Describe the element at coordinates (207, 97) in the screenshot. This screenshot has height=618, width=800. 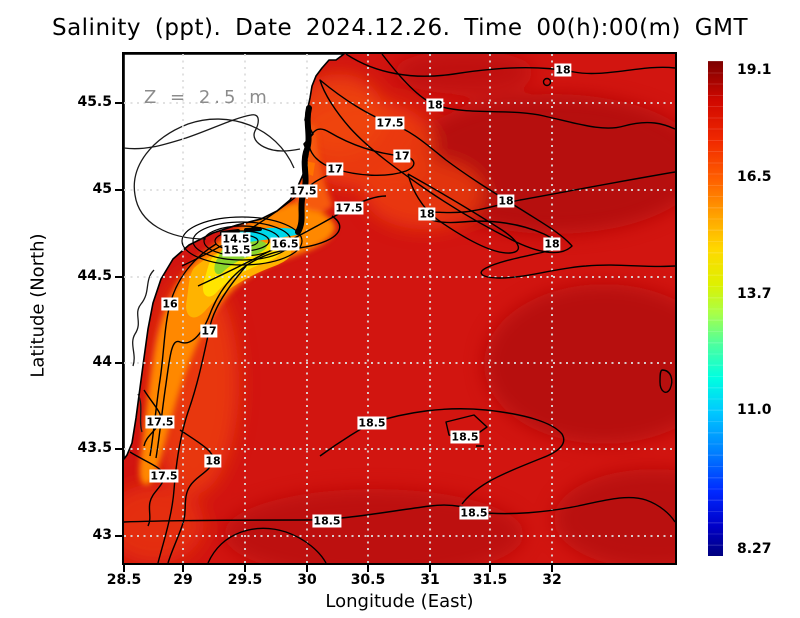
I see `depth-annotation: Z = 2.5 m` at that location.